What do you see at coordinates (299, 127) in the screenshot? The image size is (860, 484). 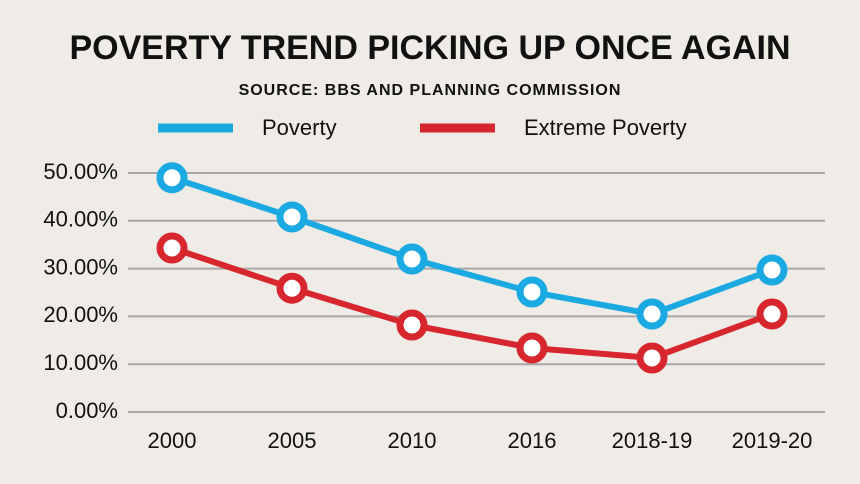 I see `legend-label: Poverty` at bounding box center [299, 127].